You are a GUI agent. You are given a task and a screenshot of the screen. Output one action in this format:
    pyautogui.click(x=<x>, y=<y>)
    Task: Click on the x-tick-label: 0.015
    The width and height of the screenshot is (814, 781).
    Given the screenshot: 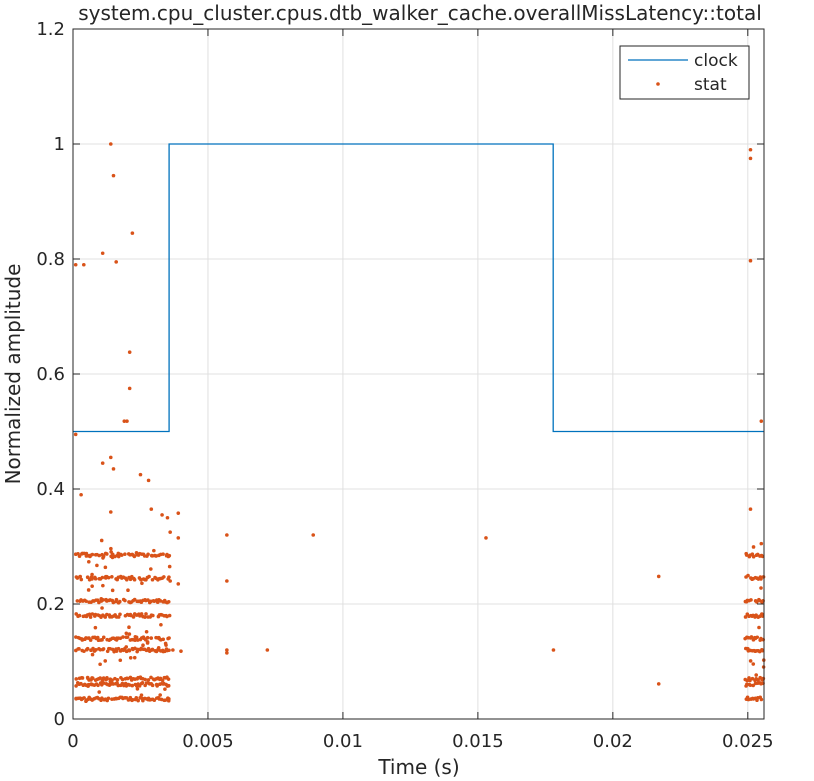 What is the action you would take?
    pyautogui.click(x=478, y=741)
    